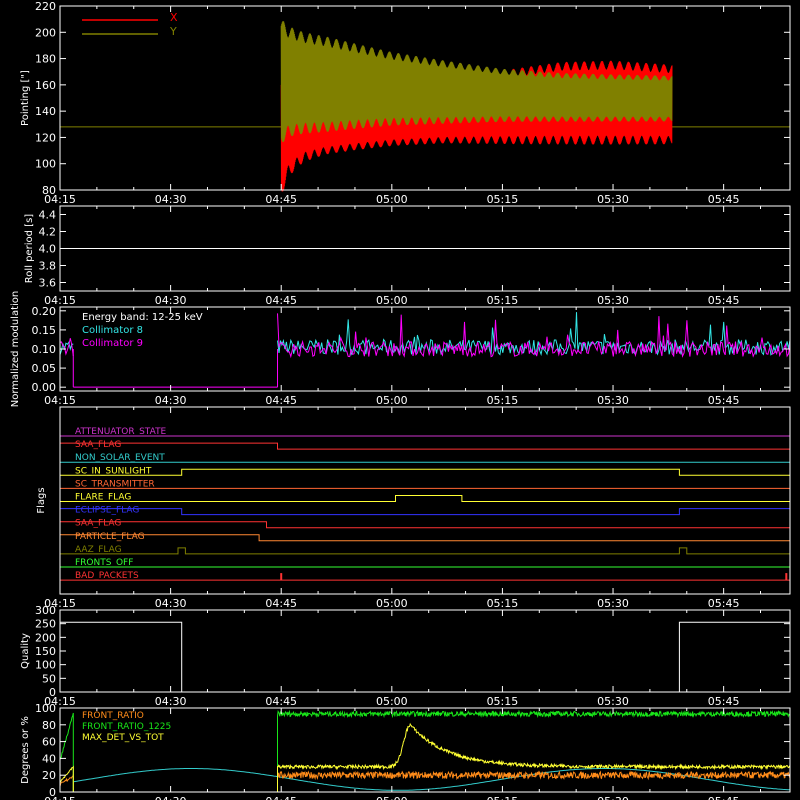 The image size is (800, 800). What do you see at coordinates (49, 775) in the screenshot?
I see `y-tick-label: 20` at bounding box center [49, 775].